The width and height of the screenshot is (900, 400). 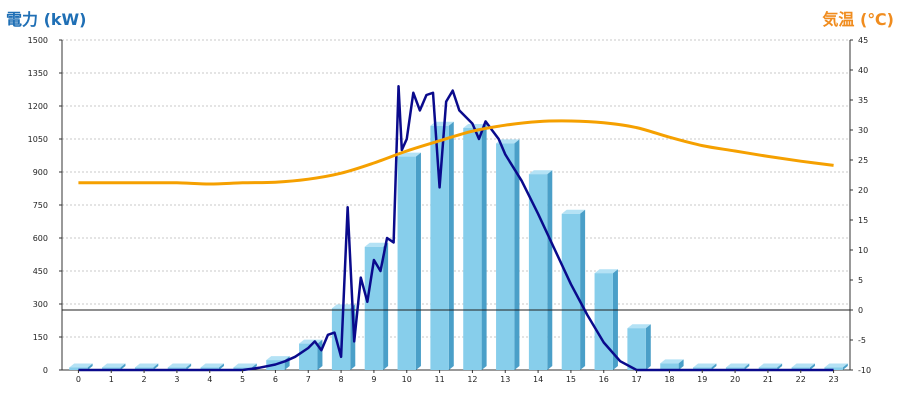 What do you see at coordinates (863, 70) in the screenshot?
I see `right-tick-label: 40` at bounding box center [863, 70].